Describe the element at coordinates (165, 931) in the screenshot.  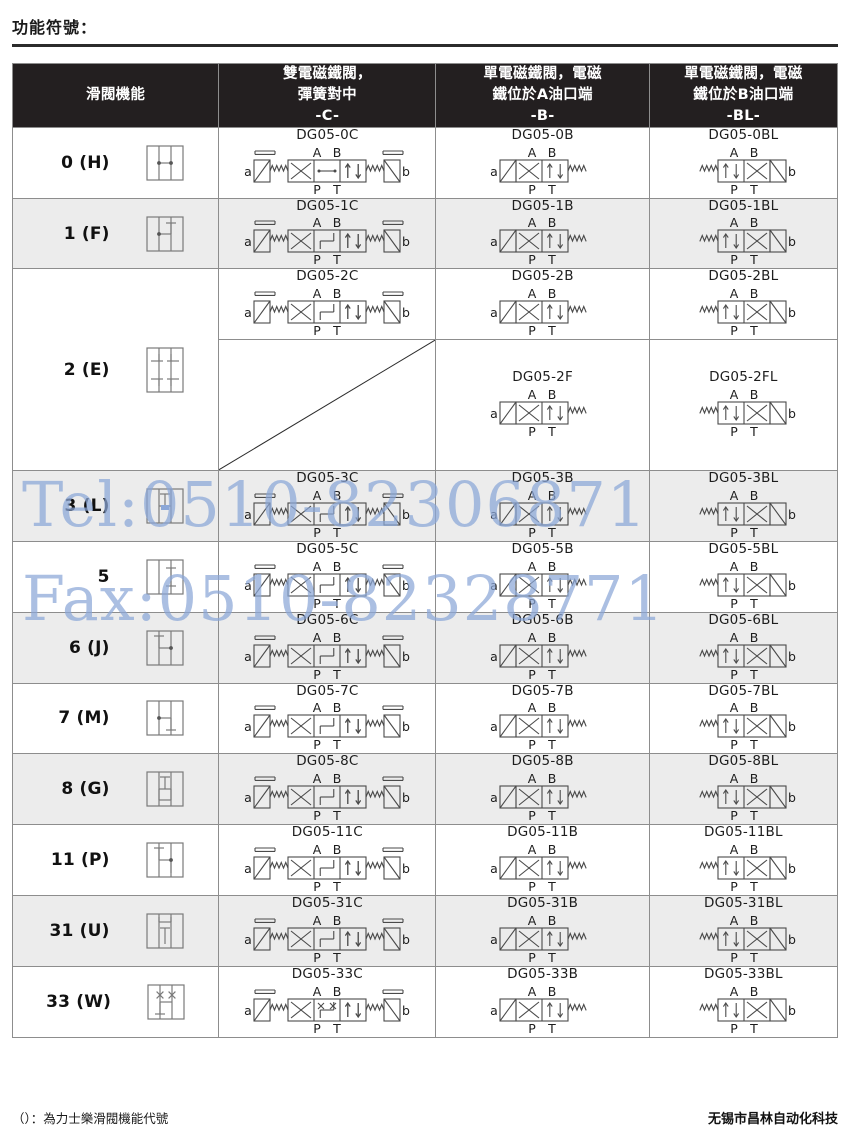
I see `spool-glyph-U` at that location.